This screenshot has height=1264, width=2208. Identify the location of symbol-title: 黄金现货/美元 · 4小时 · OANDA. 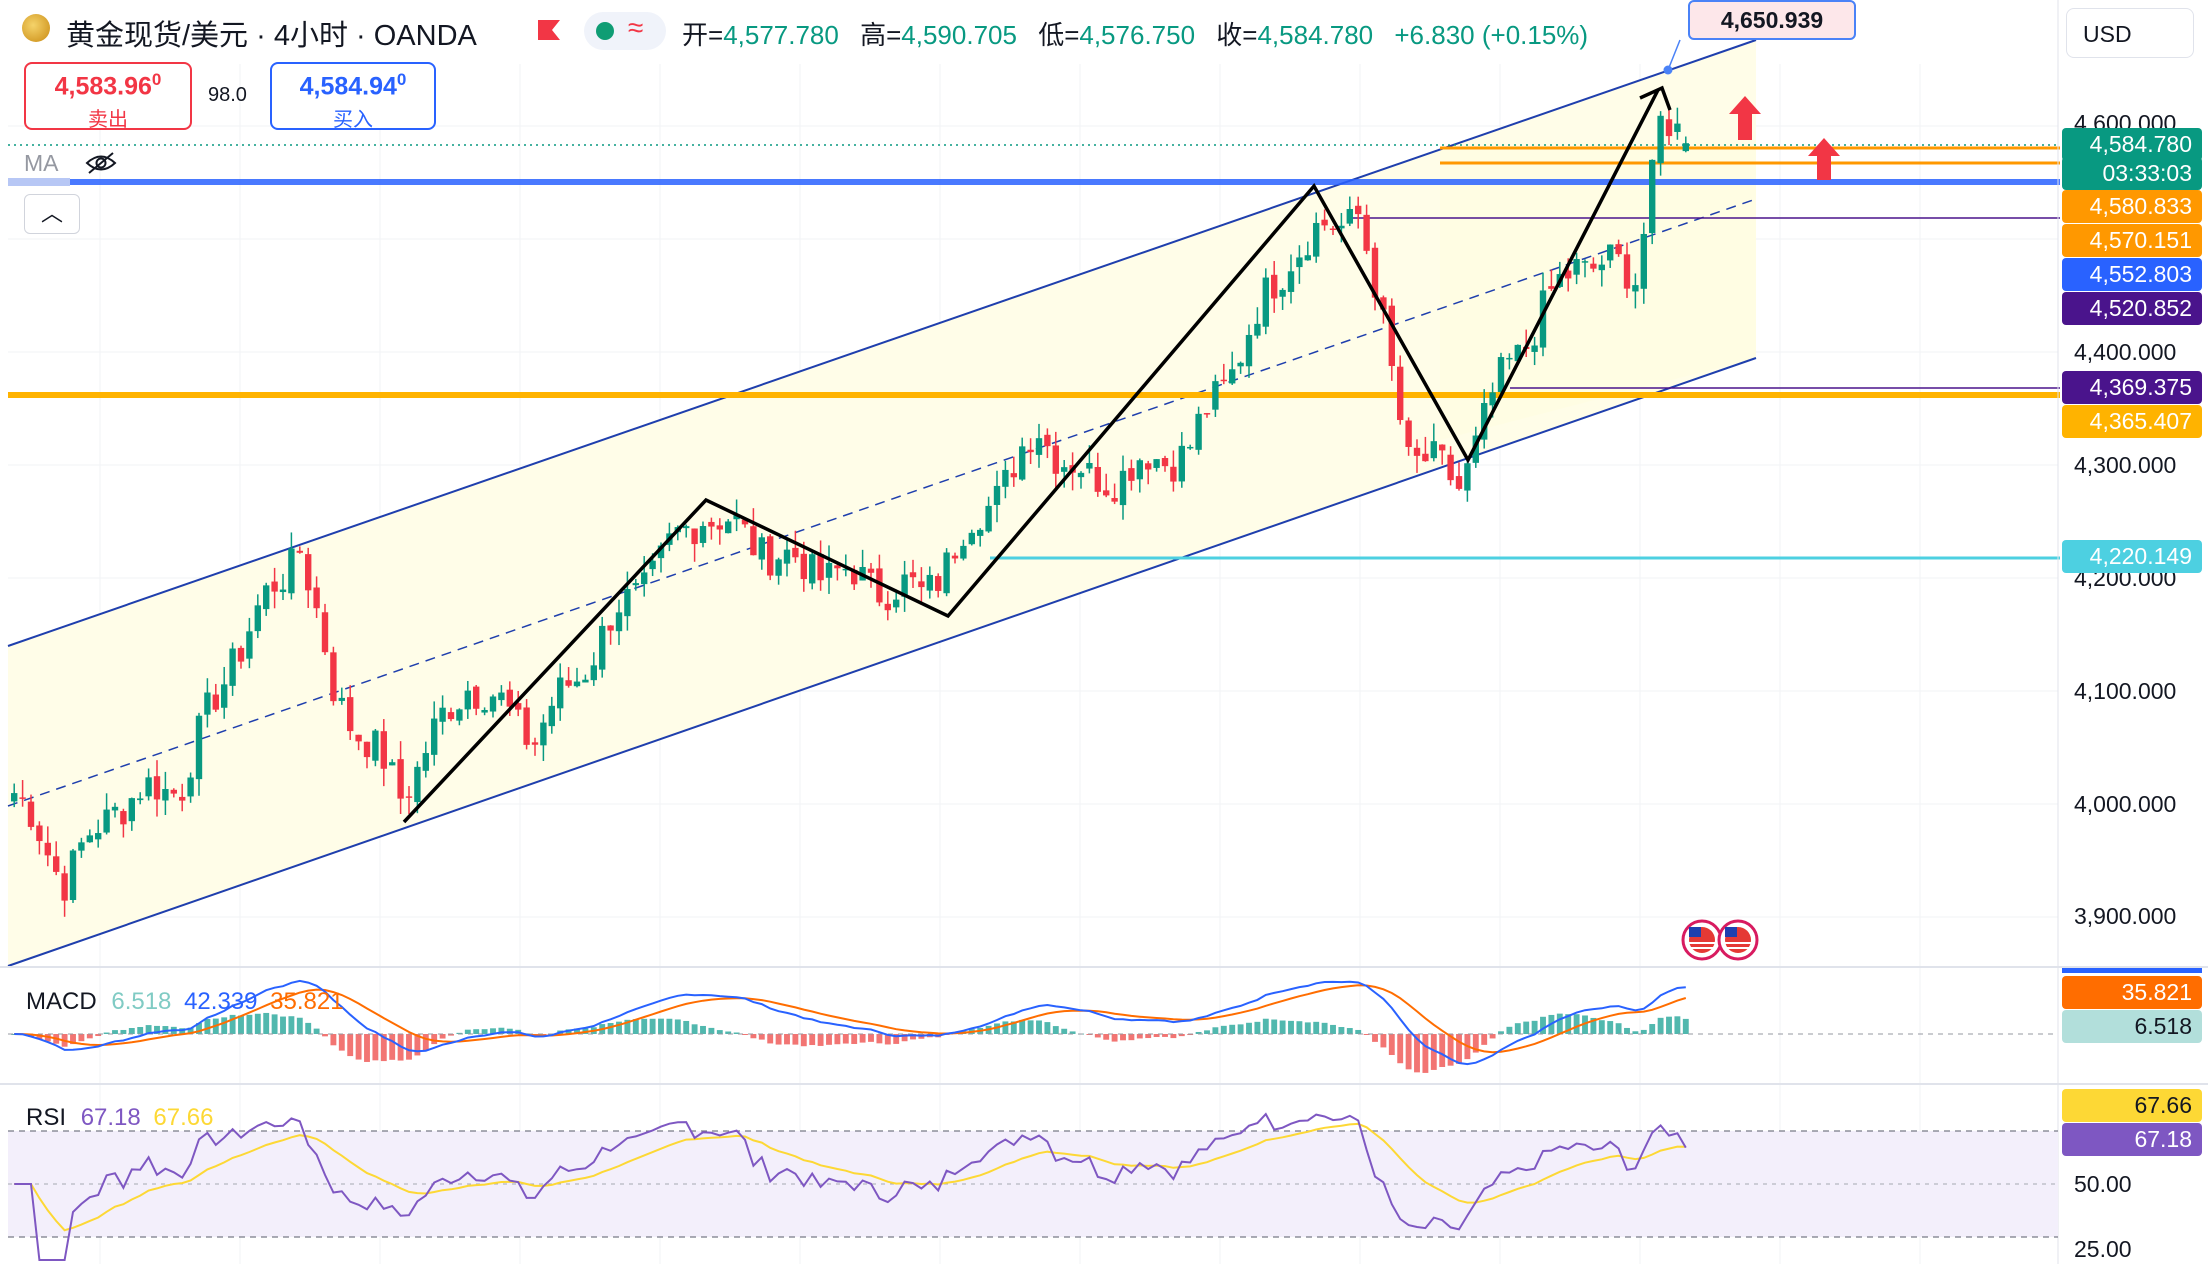
(271, 36).